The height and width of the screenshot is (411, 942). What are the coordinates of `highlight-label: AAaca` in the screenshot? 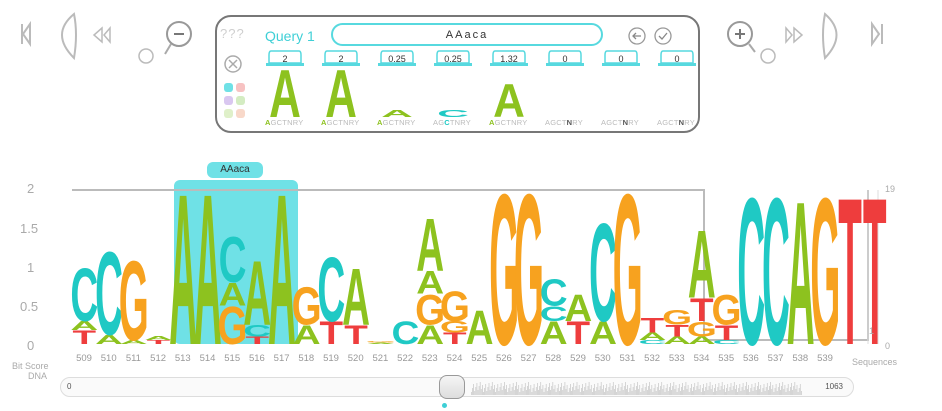 It's located at (235, 170).